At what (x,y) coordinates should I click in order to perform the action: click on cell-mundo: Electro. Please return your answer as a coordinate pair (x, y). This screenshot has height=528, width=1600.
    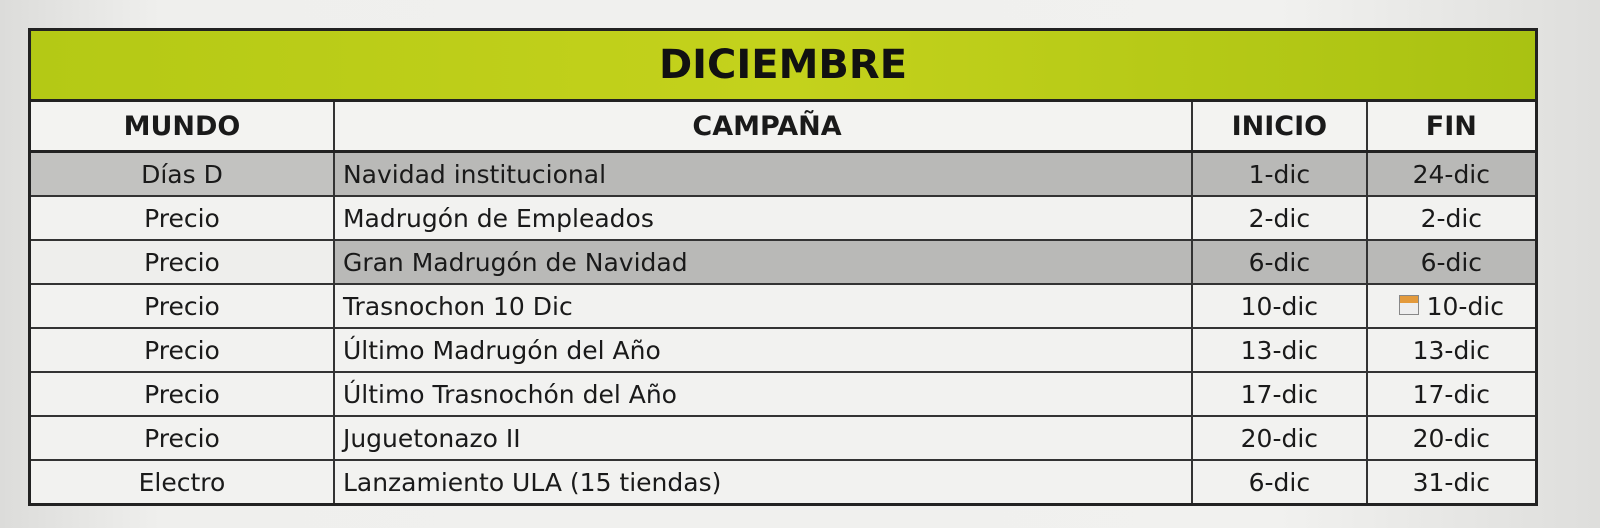
    Looking at the image, I should click on (181, 482).